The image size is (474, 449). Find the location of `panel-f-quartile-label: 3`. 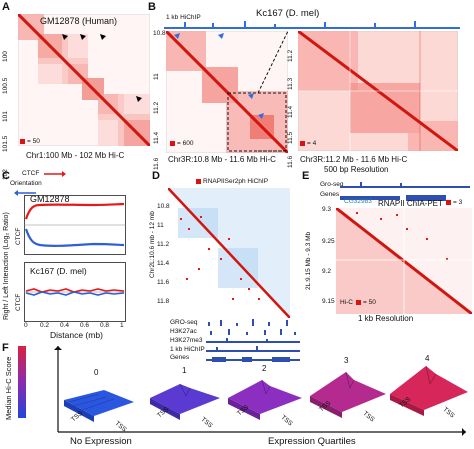

panel-f-quartile-label: 3 is located at coordinates (346, 360).